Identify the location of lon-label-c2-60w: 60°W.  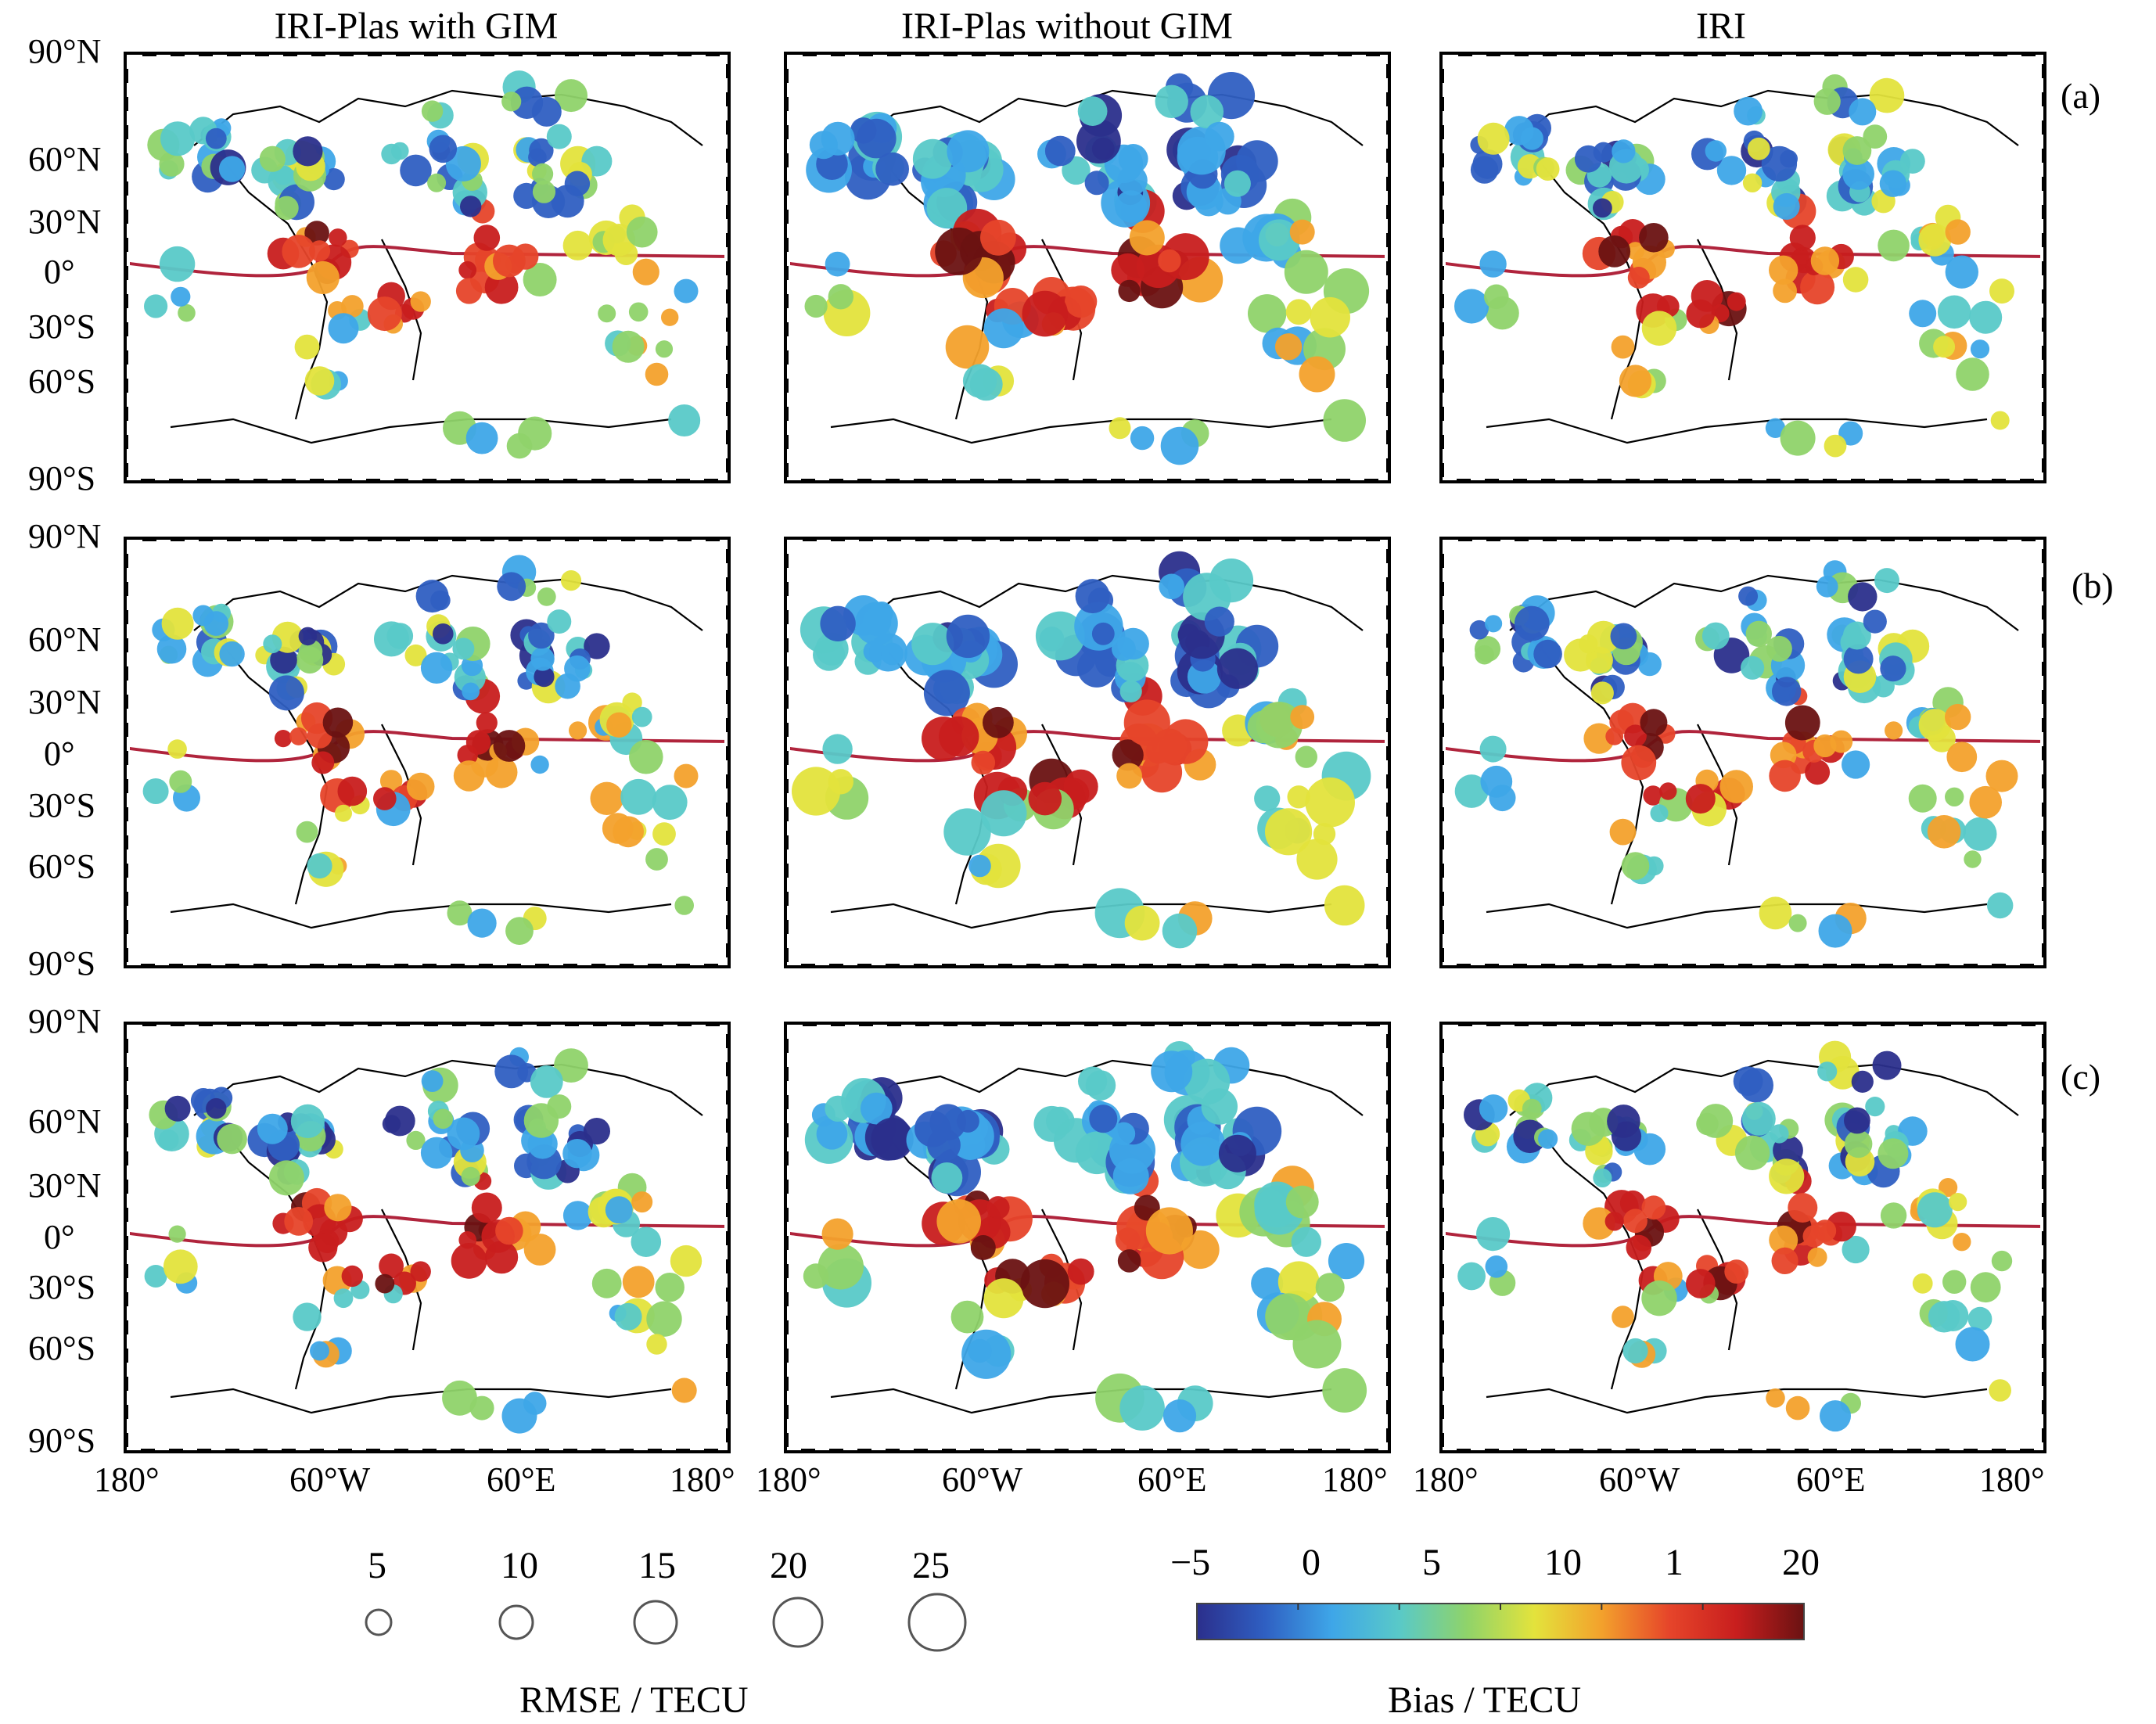
(982, 1480).